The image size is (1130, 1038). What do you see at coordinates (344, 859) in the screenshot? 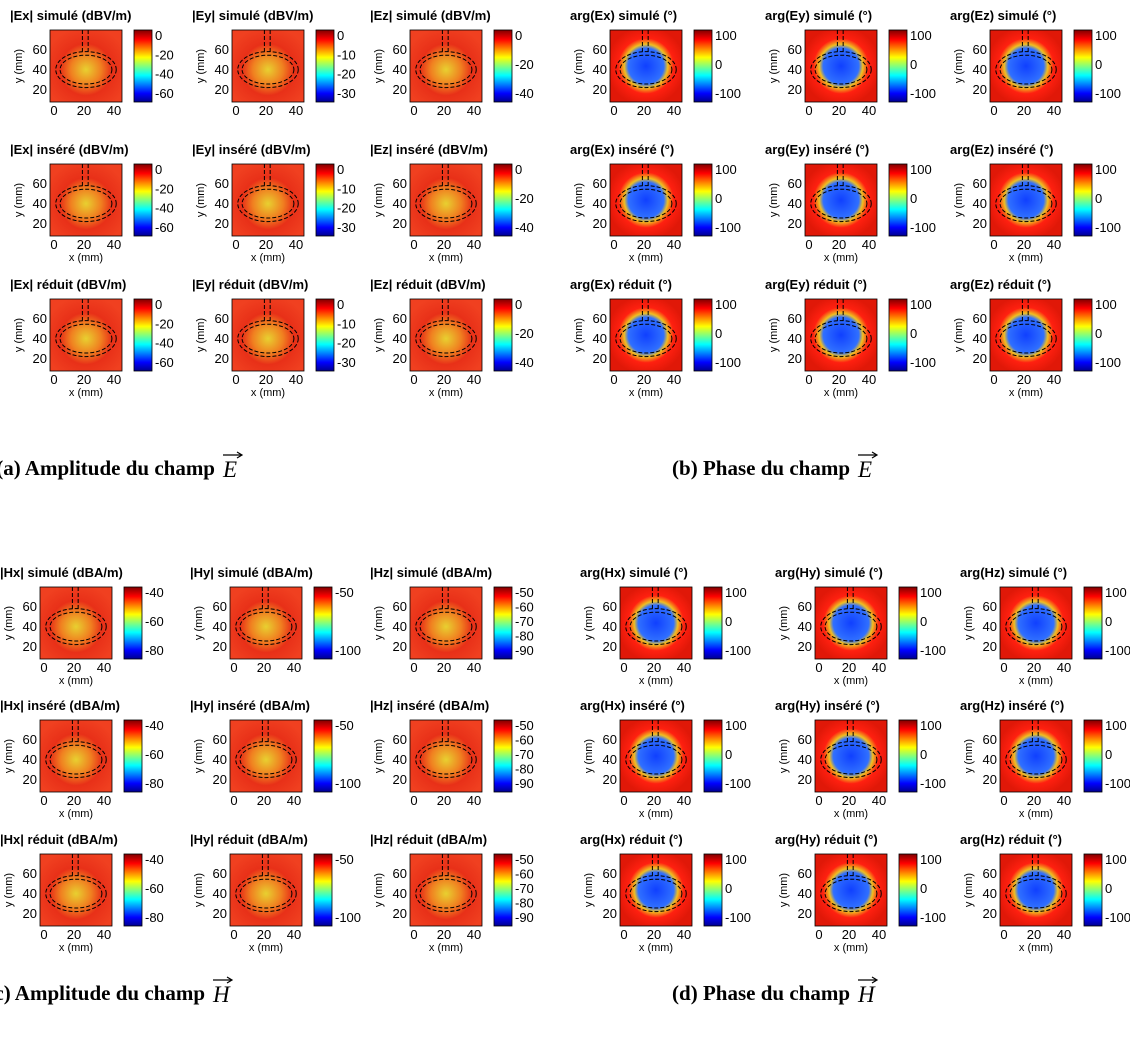
I see `colorbar-tick-label: -50` at bounding box center [344, 859].